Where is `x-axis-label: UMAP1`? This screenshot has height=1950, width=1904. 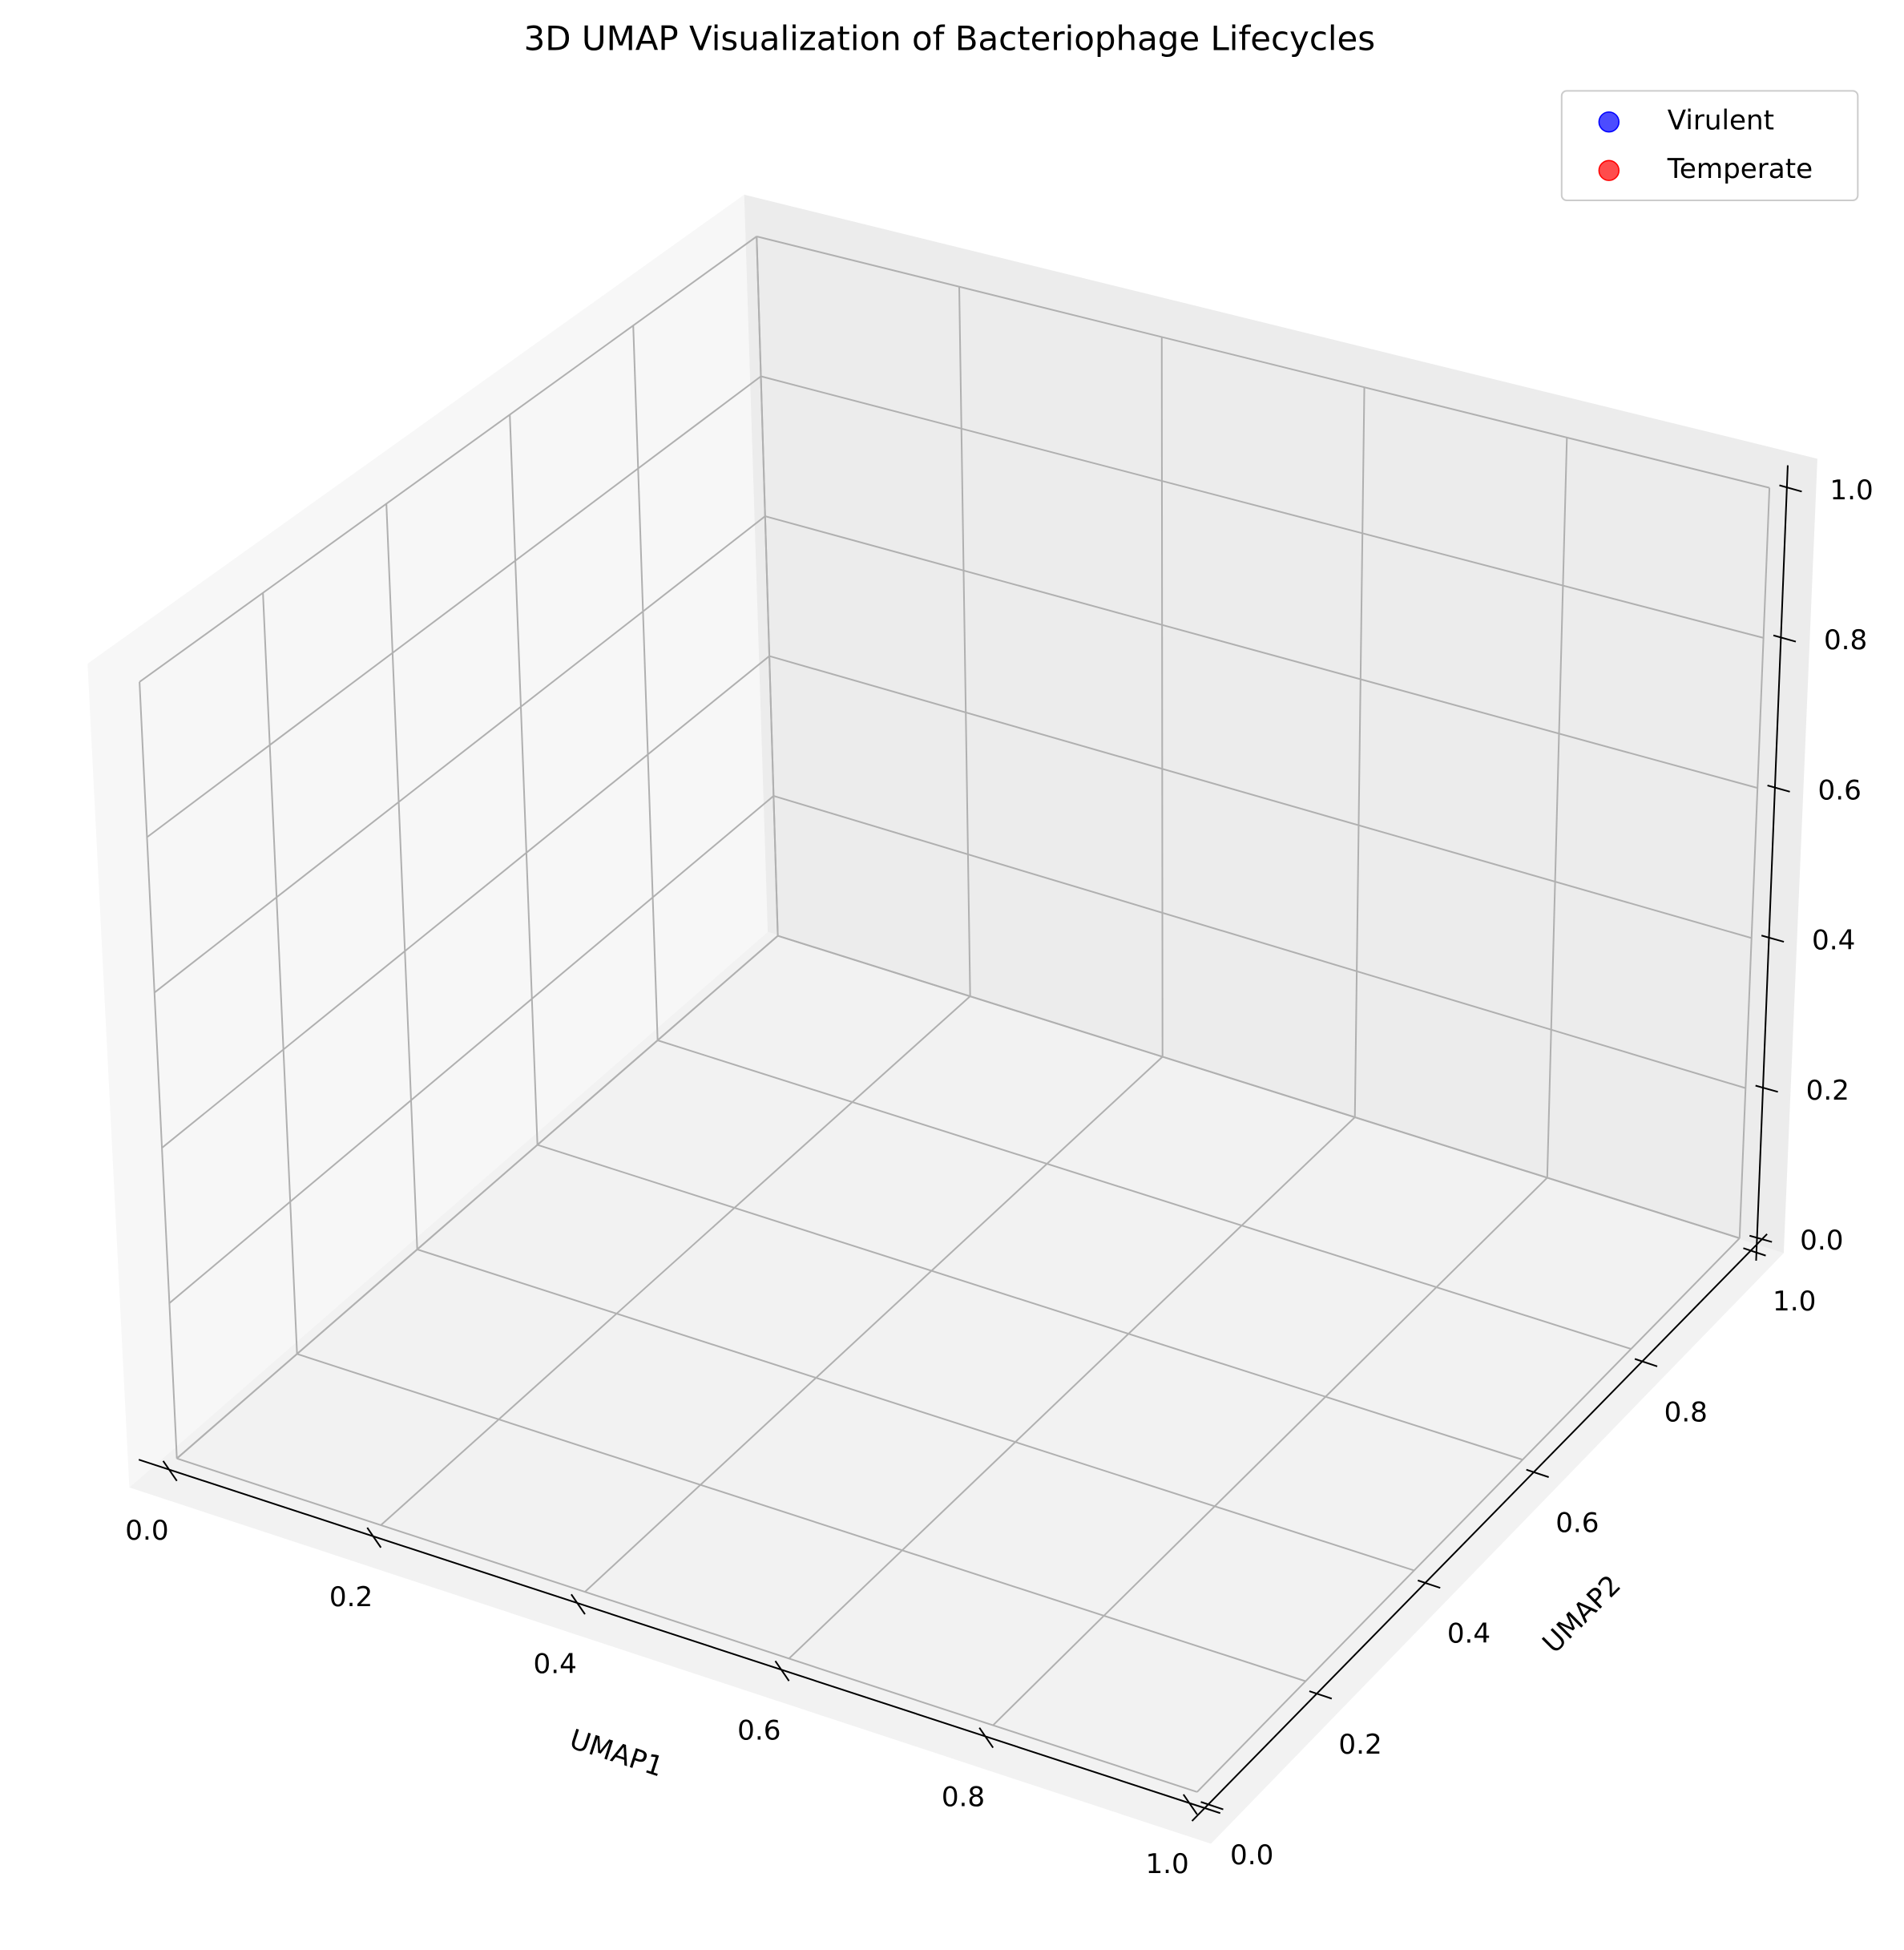
x-axis-label: UMAP1 is located at coordinates (617, 1753).